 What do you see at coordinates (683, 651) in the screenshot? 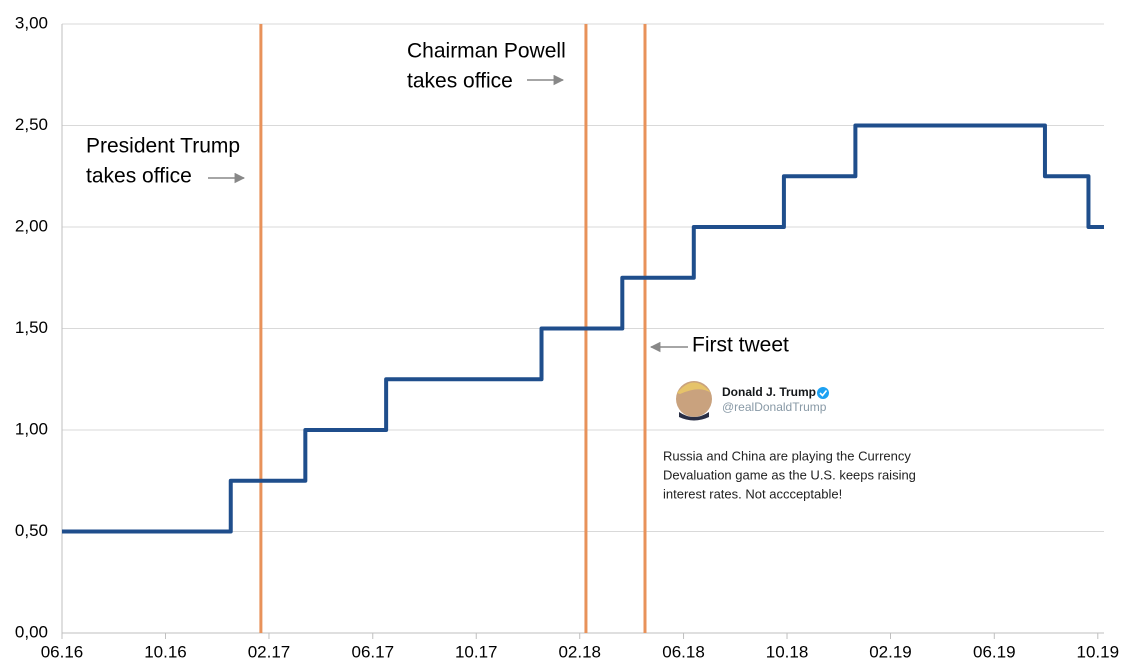
I see `x-tick-label: 06.18` at bounding box center [683, 651].